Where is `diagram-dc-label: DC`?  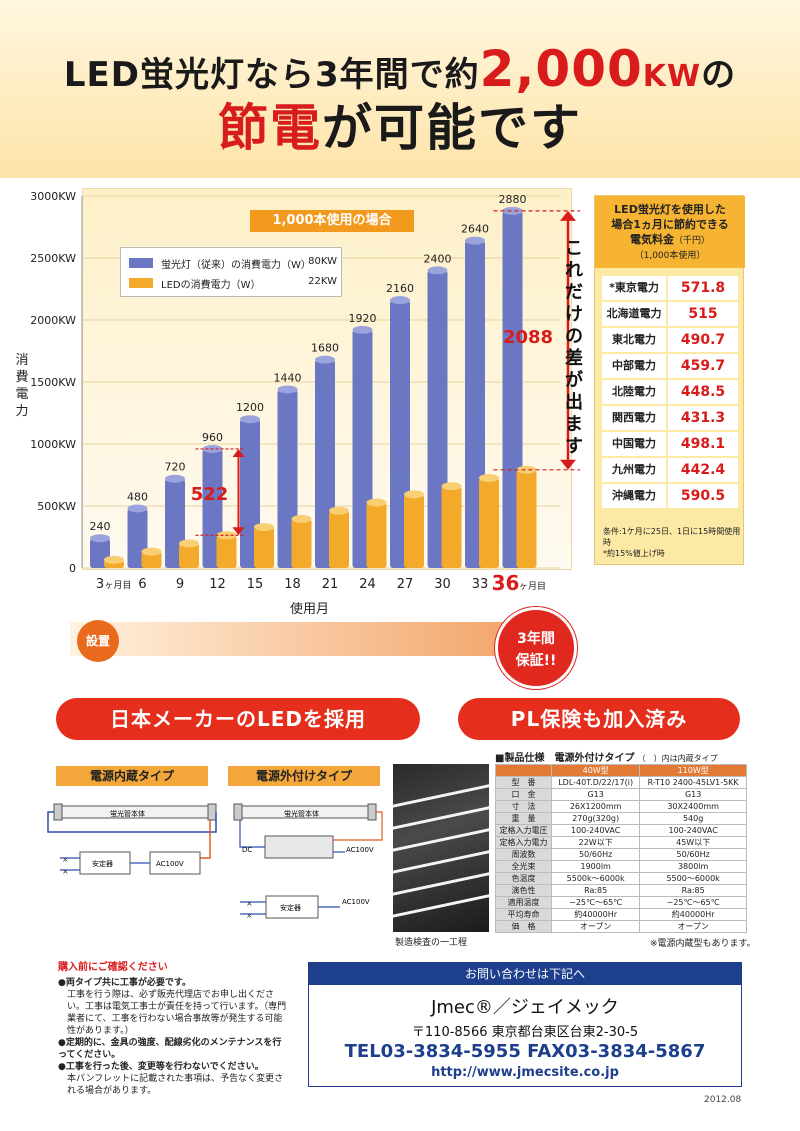 diagram-dc-label: DC is located at coordinates (247, 850).